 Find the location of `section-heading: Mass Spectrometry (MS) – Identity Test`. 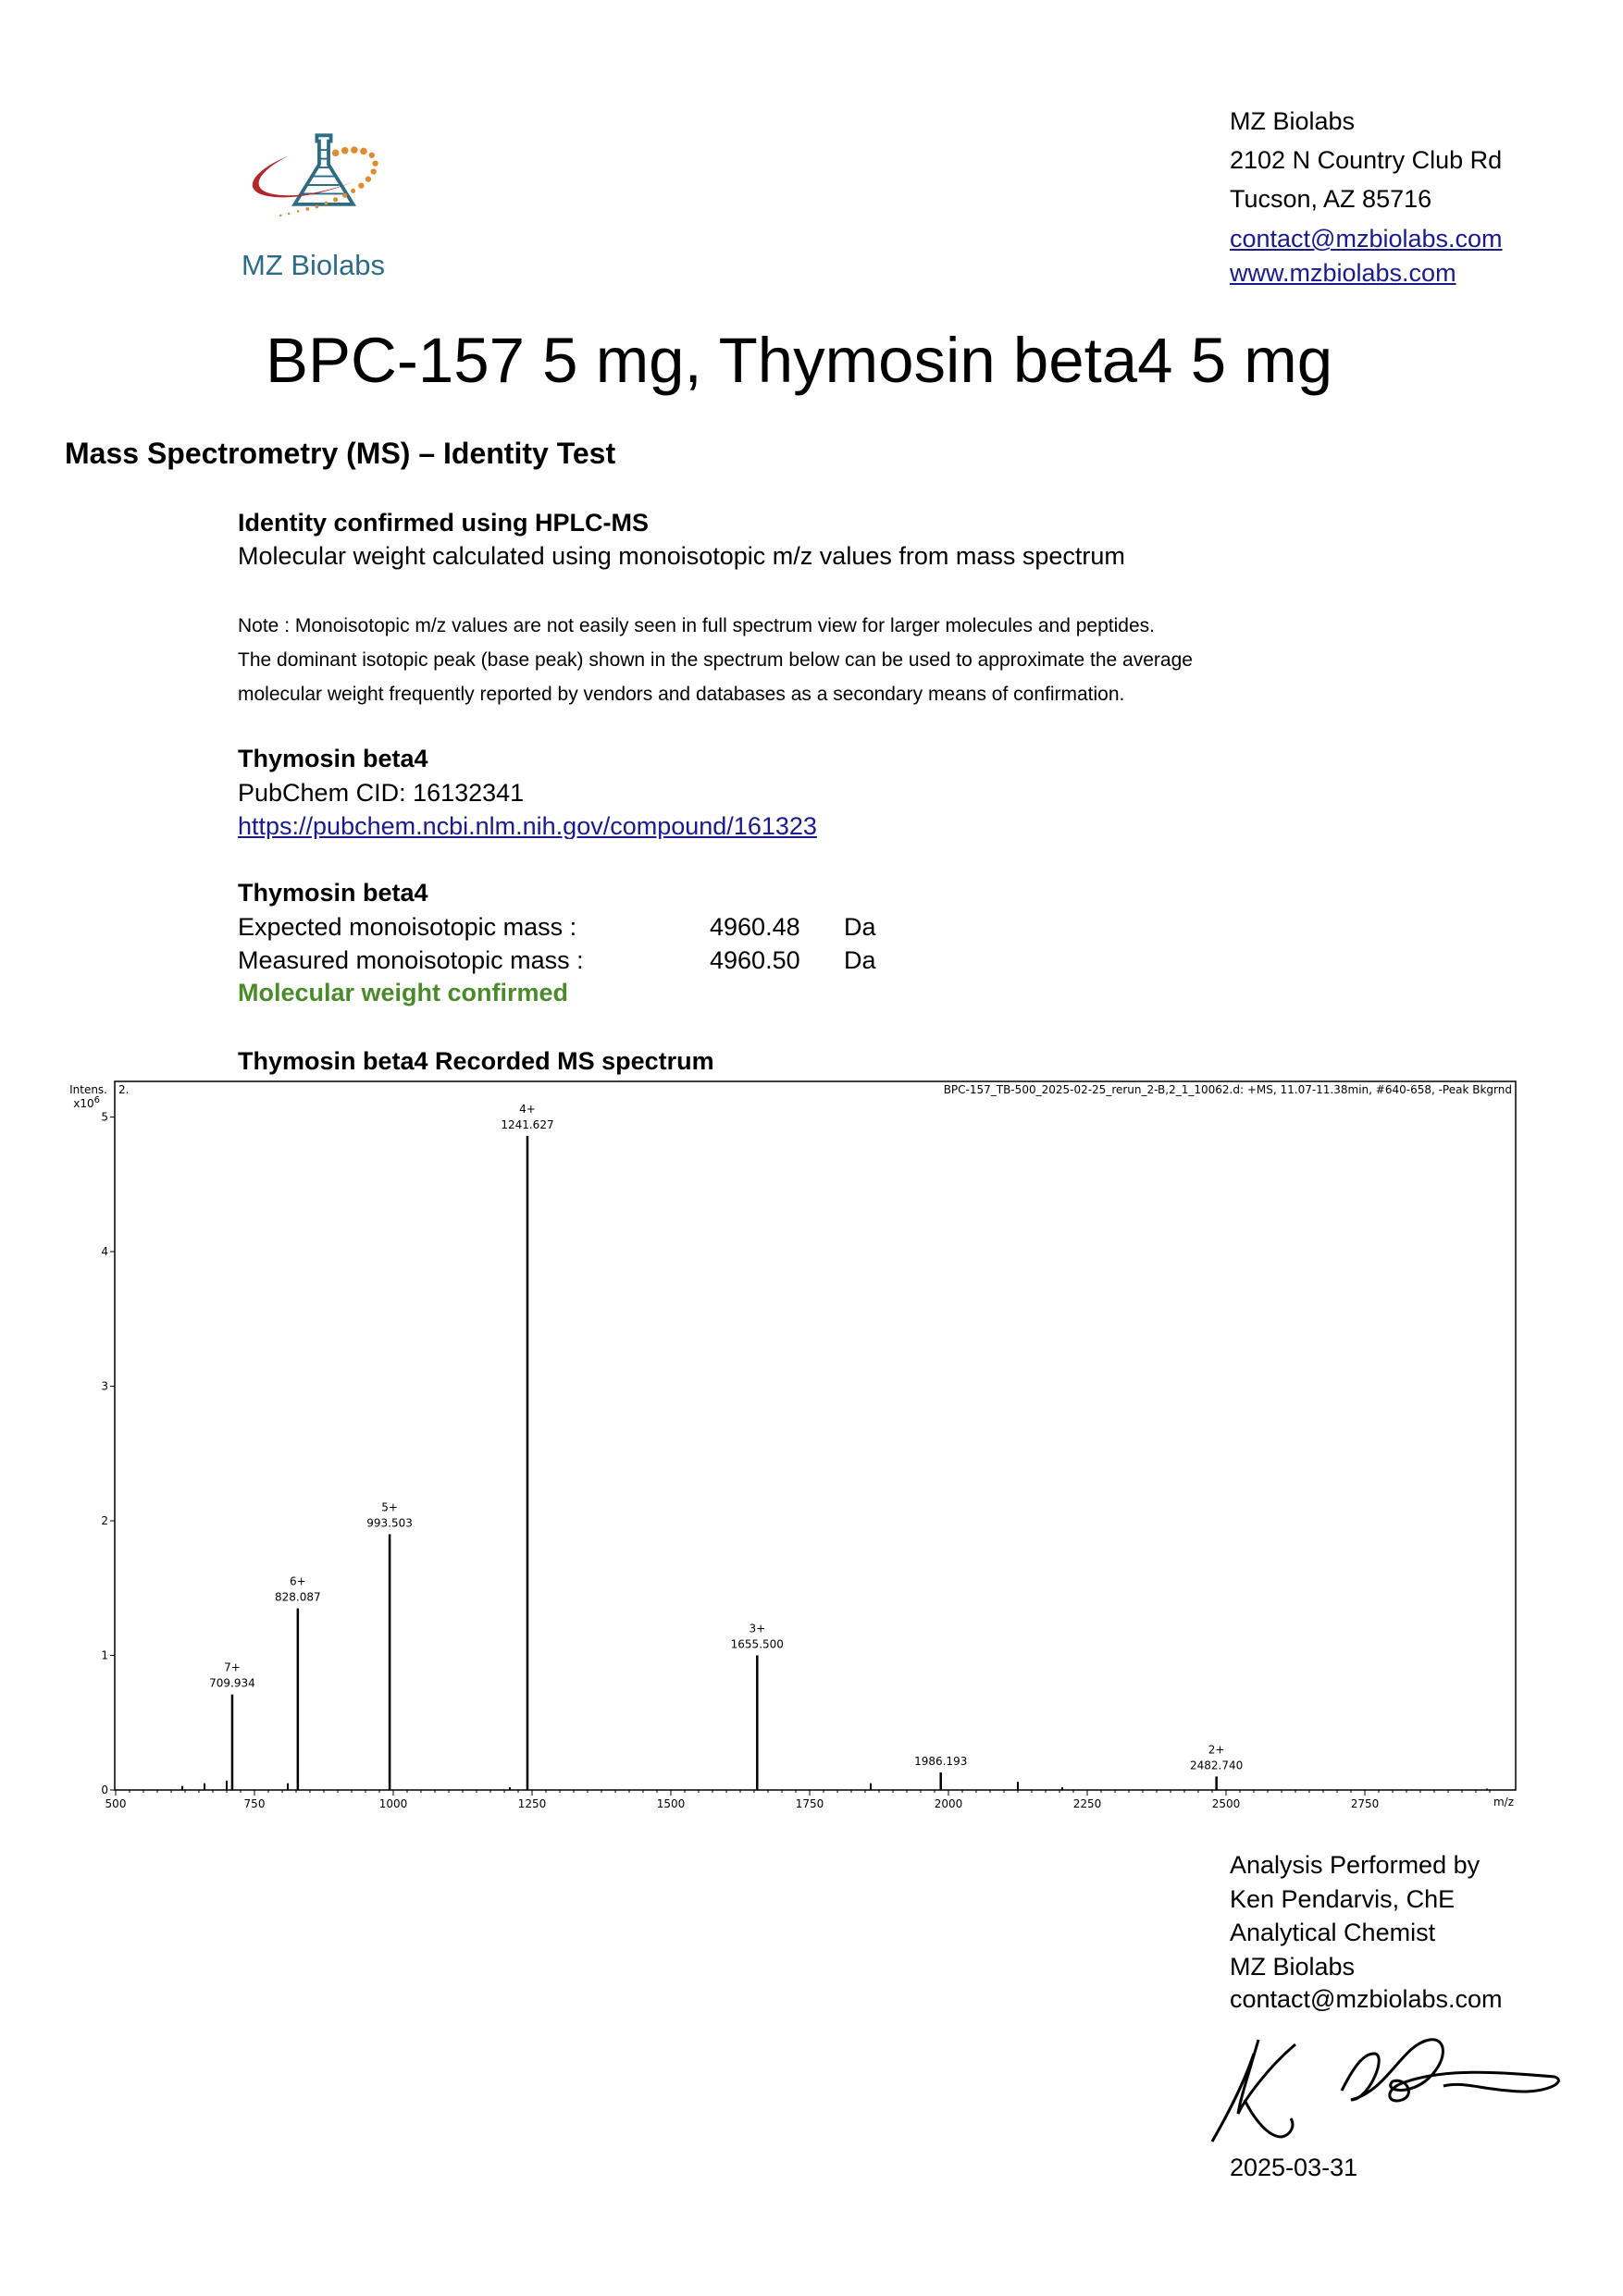

section-heading: Mass Spectrometry (MS) – Identity Test is located at coordinates (340, 453).